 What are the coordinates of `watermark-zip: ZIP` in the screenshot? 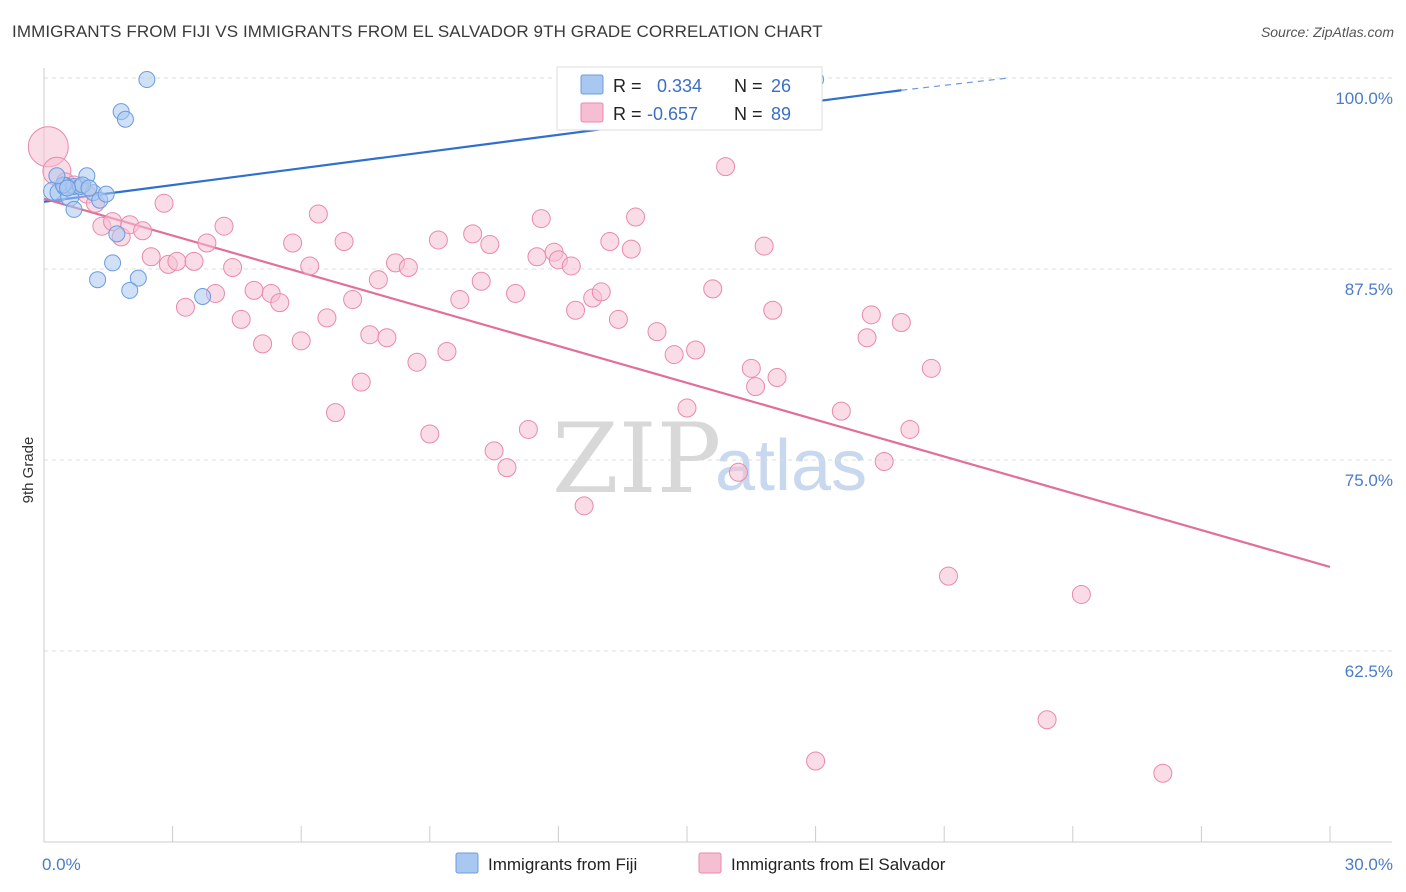 It's located at (636, 459).